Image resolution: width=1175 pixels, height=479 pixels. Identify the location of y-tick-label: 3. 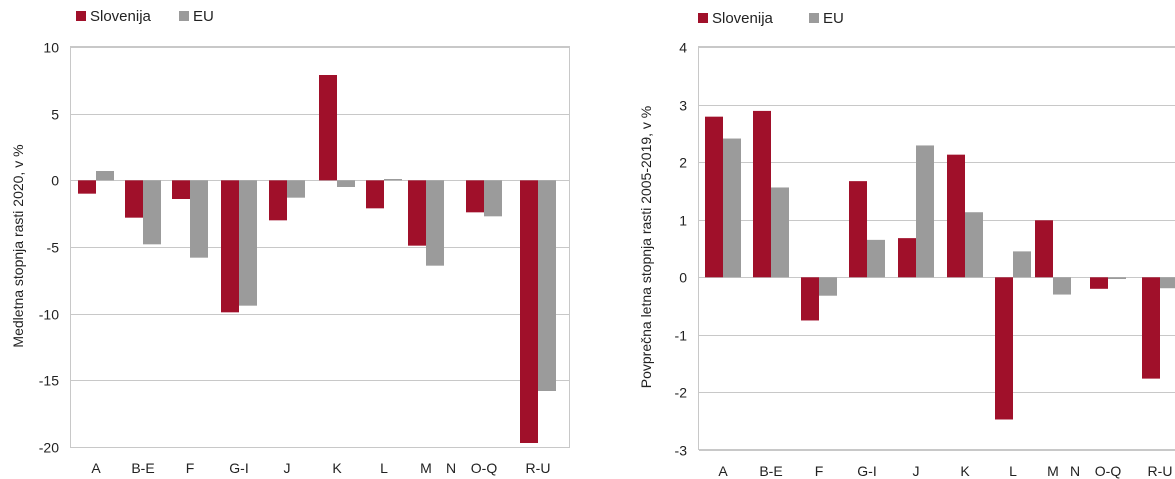
(683, 106).